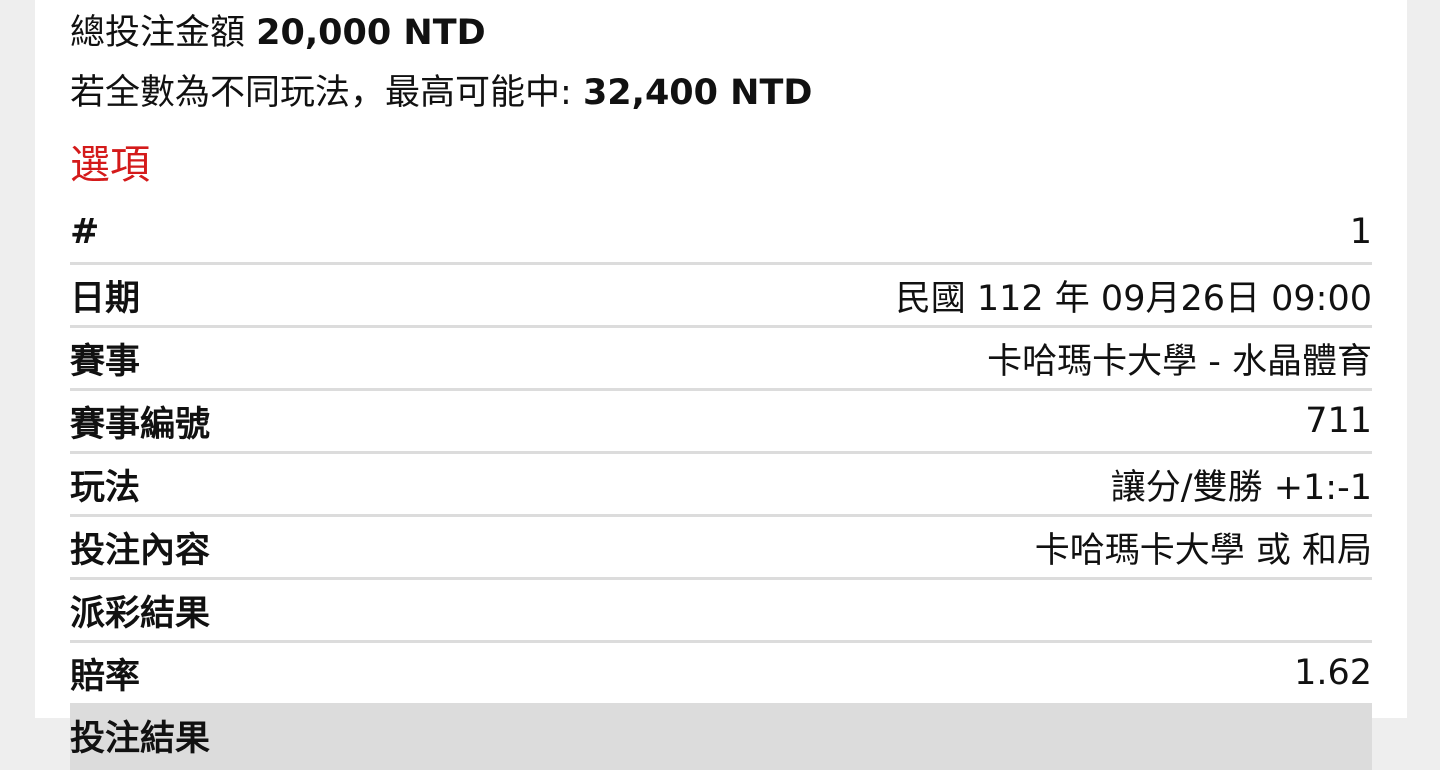 Image resolution: width=1440 pixels, height=770 pixels. I want to click on row-value: 1, so click(1360, 231).